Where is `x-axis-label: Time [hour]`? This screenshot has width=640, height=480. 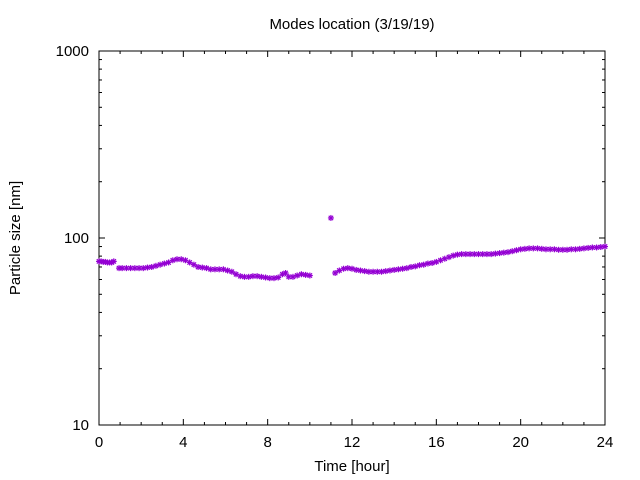 x-axis-label: Time [hour] is located at coordinates (351, 466).